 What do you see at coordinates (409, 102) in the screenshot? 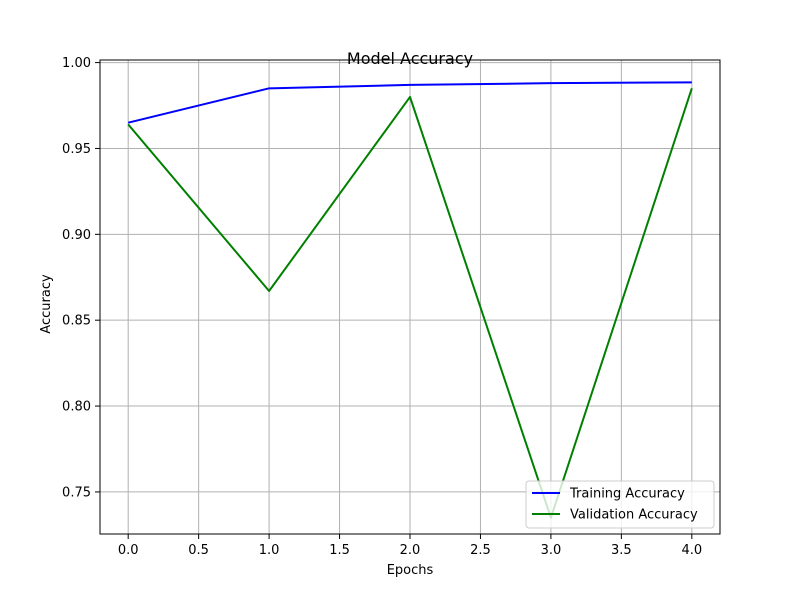
I see `training-accuracy-line` at bounding box center [409, 102].